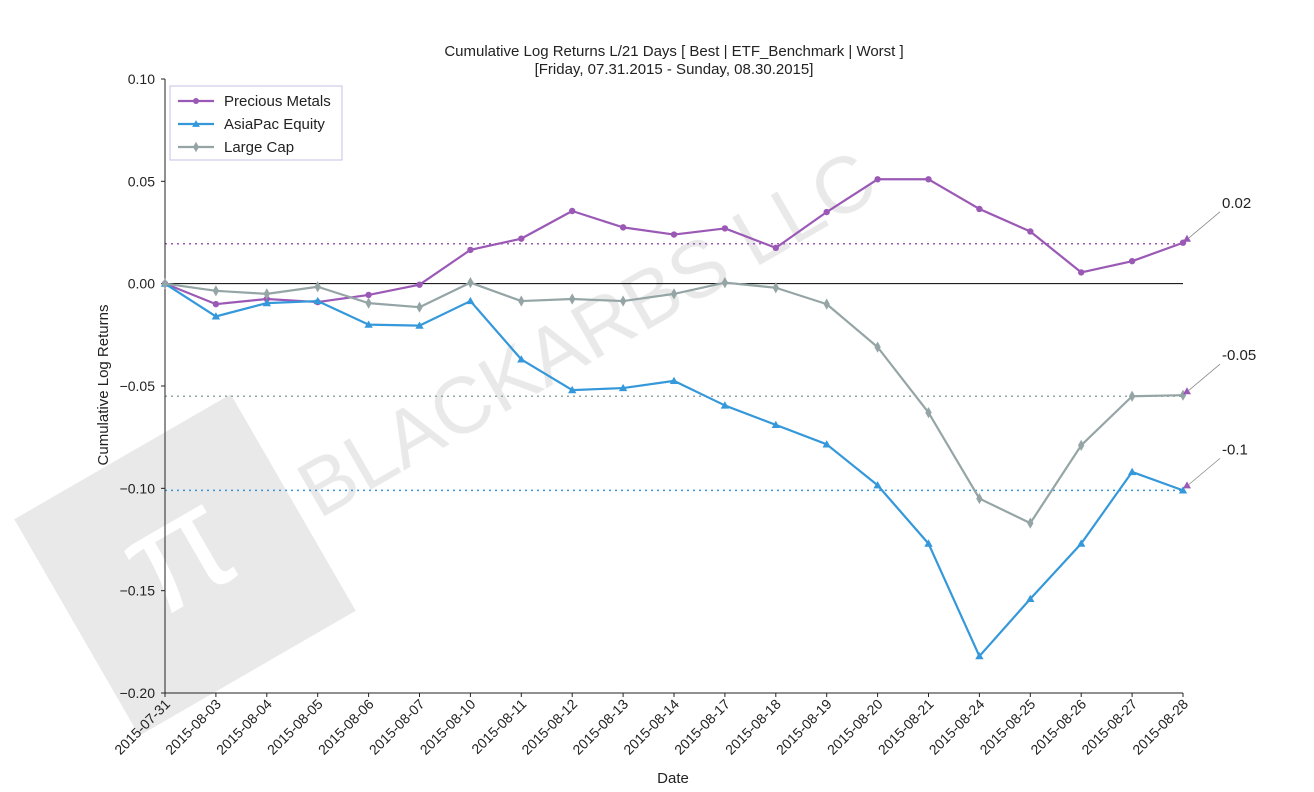 This screenshot has height=792, width=1314. Describe the element at coordinates (673, 778) in the screenshot. I see `x-axis-label: Date` at that location.